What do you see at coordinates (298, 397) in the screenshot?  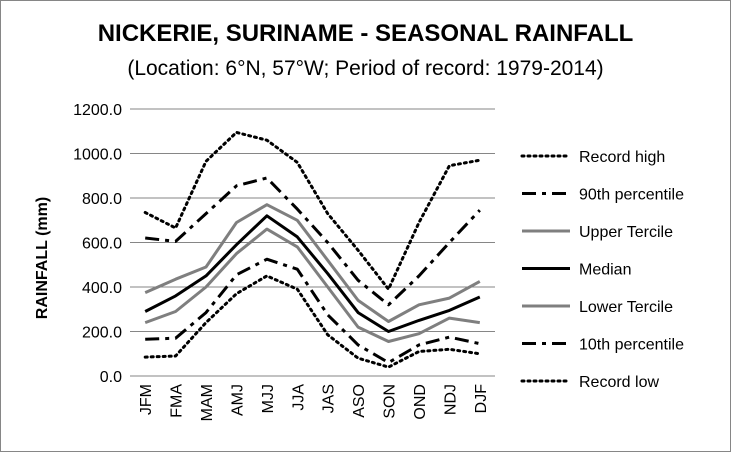 I see `x-tick-label: JJA` at bounding box center [298, 397].